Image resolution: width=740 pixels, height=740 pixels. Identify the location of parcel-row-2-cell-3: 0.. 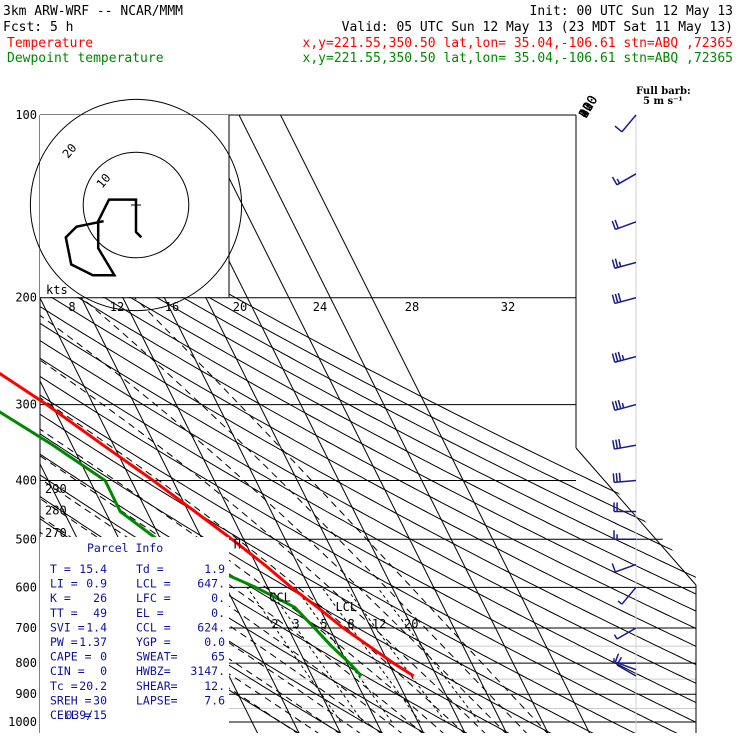
(218, 598).